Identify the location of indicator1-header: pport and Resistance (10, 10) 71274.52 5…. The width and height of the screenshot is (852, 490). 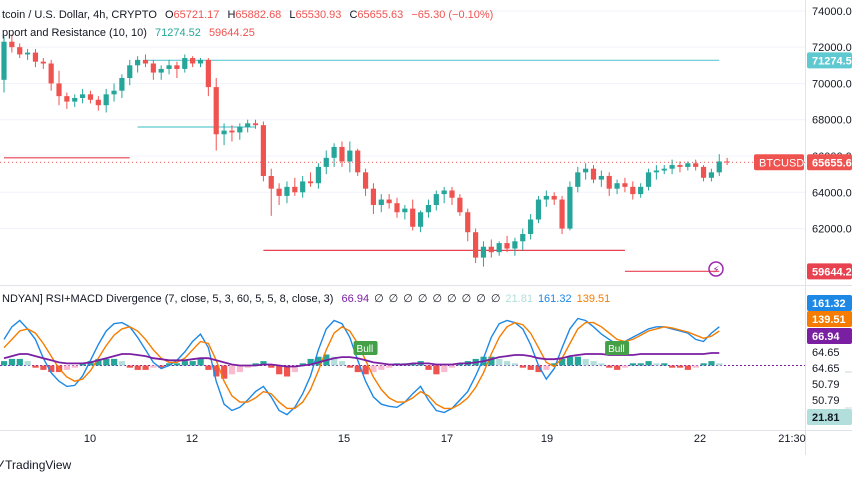
(131, 33).